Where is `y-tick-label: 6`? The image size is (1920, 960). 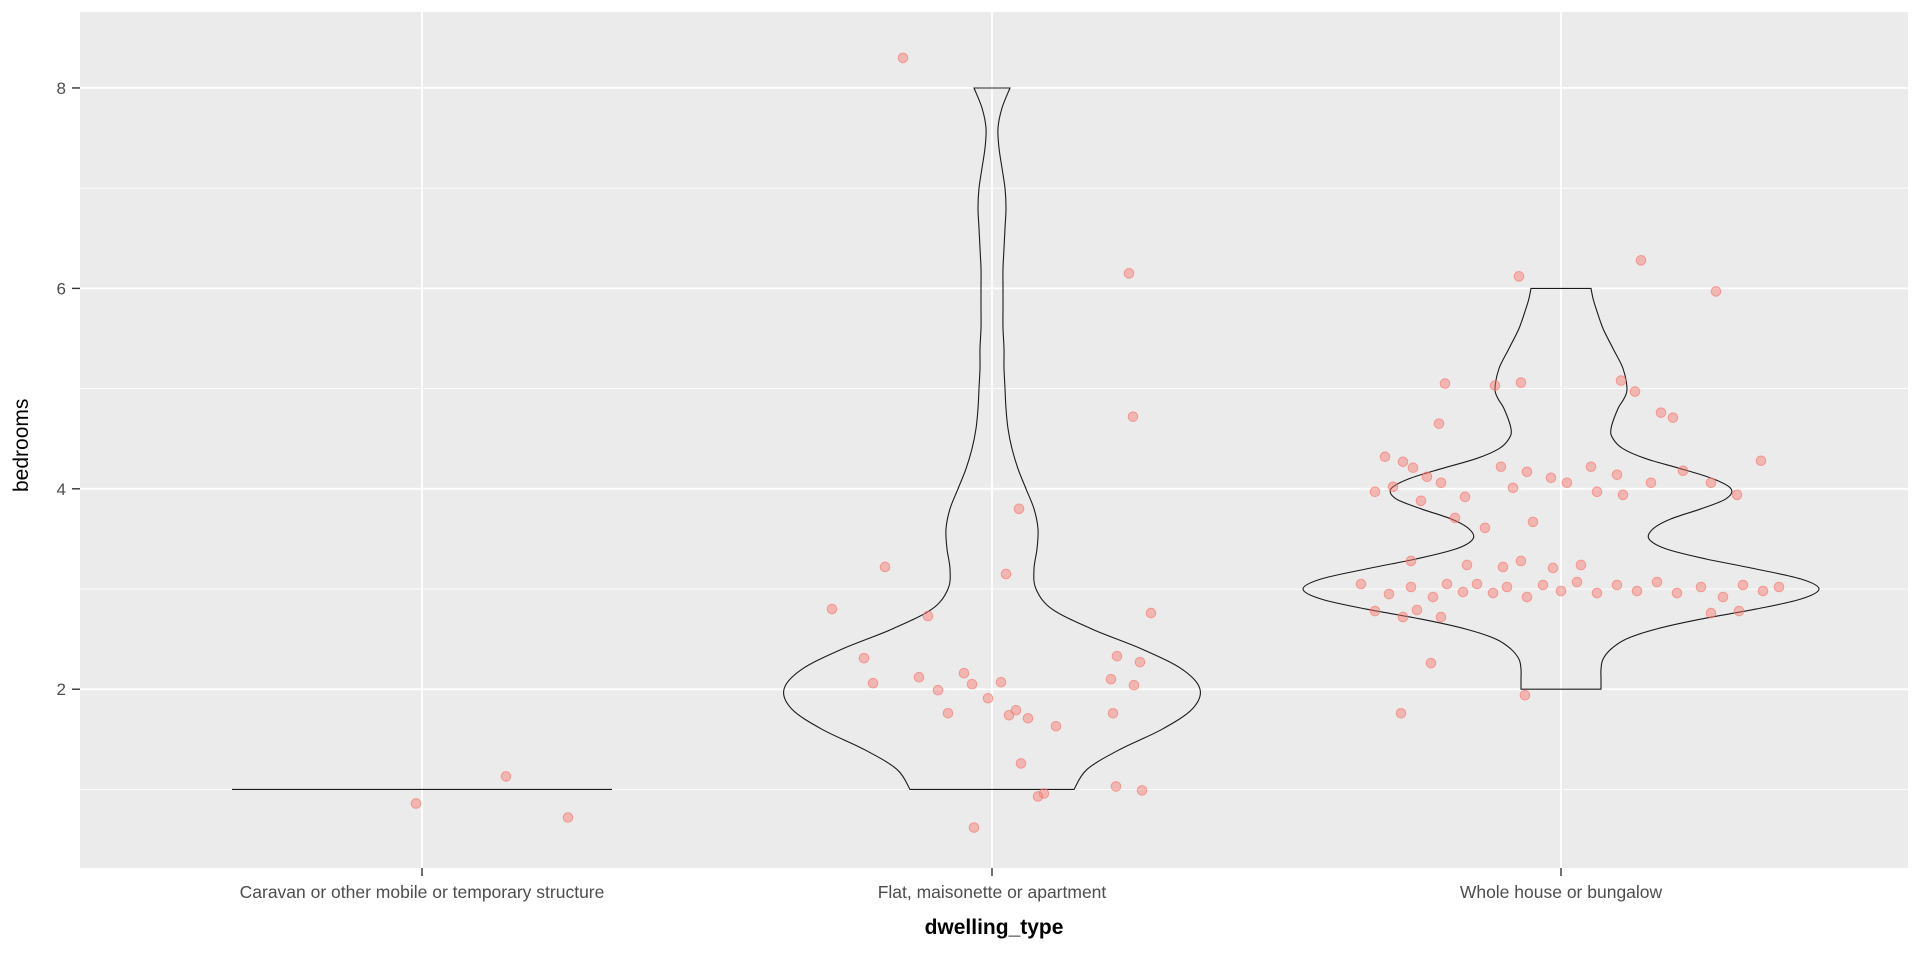
y-tick-label: 6 is located at coordinates (61, 288).